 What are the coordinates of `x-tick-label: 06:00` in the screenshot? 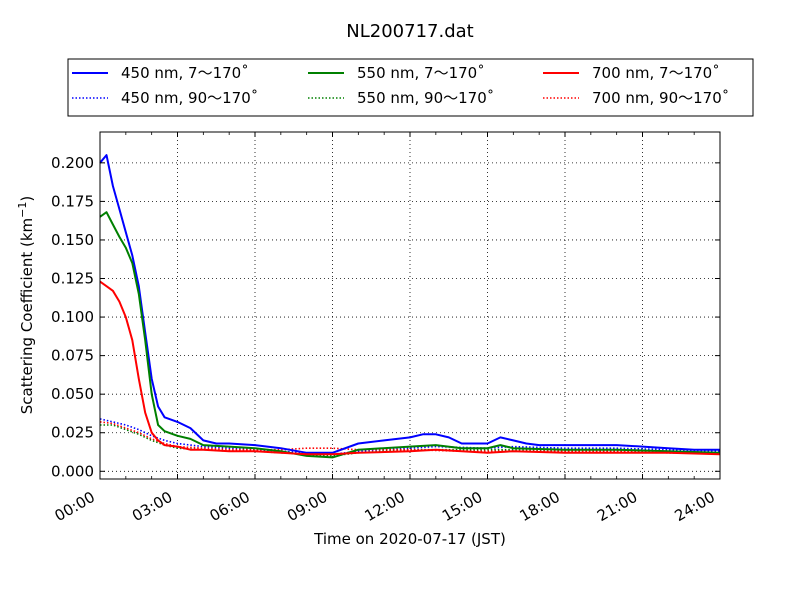 It's located at (230, 506).